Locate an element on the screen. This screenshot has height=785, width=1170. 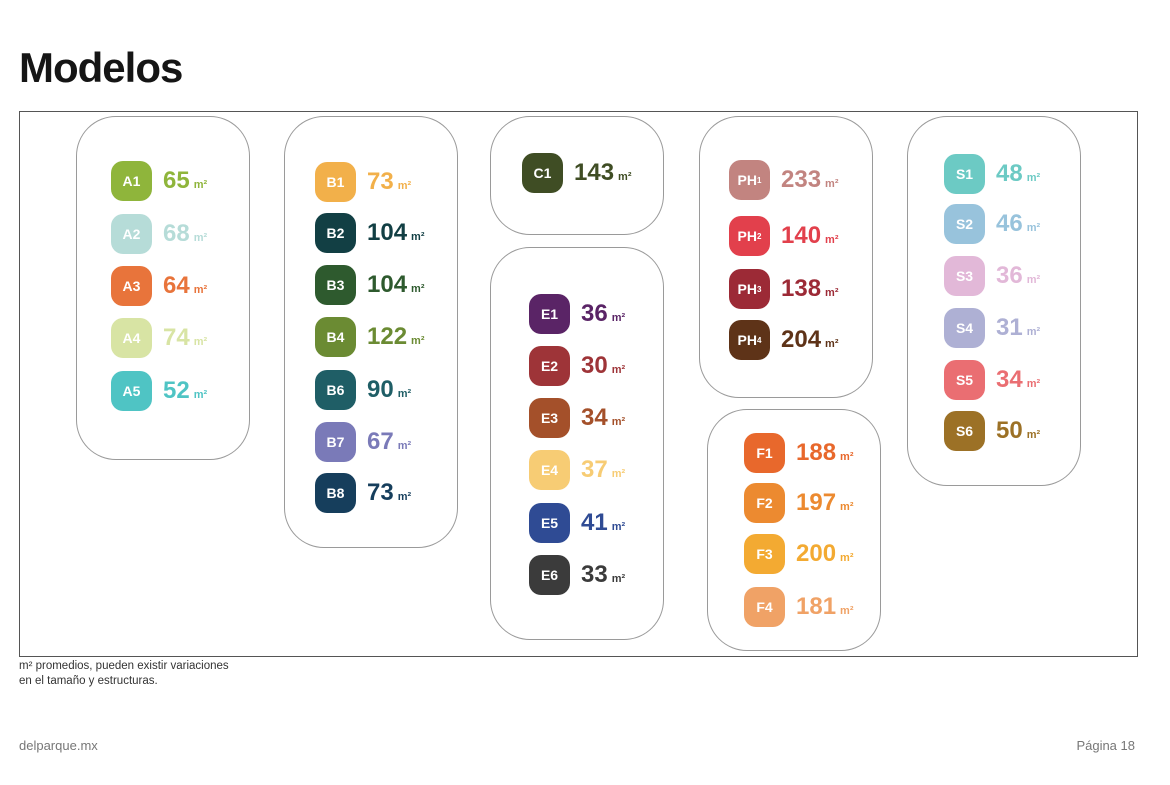
model-badge: B1 is located at coordinates (335, 182).